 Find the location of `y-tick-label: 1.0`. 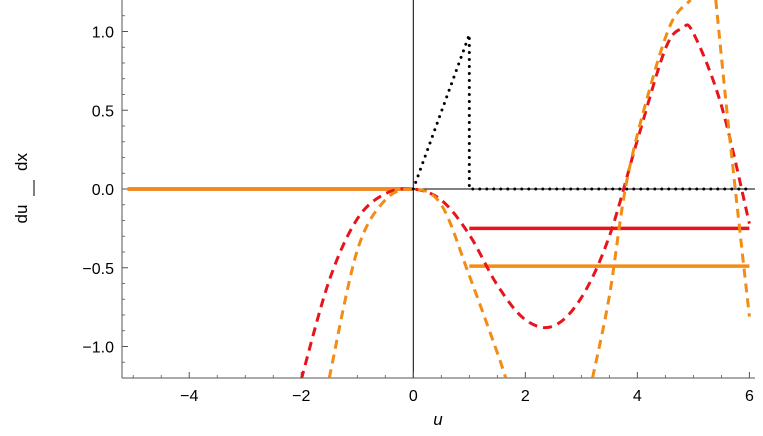

y-tick-label: 1.0 is located at coordinates (103, 33).